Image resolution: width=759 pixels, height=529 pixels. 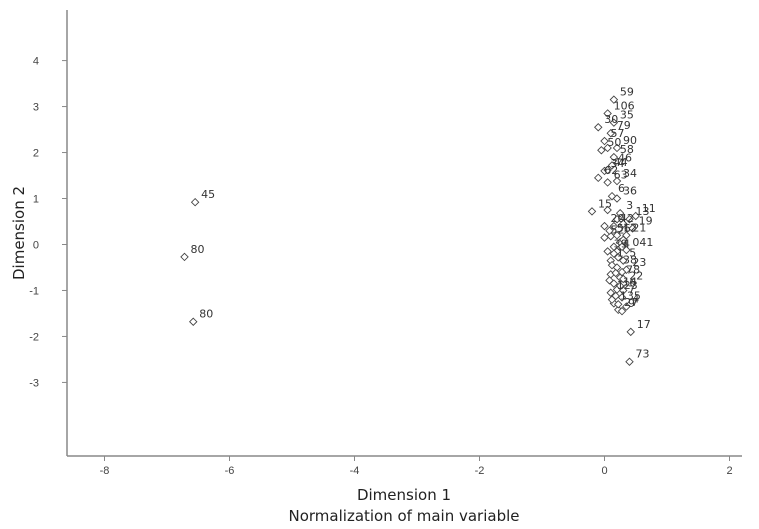 What do you see at coordinates (633, 270) in the screenshot?
I see `point-label: 78` at bounding box center [633, 270].